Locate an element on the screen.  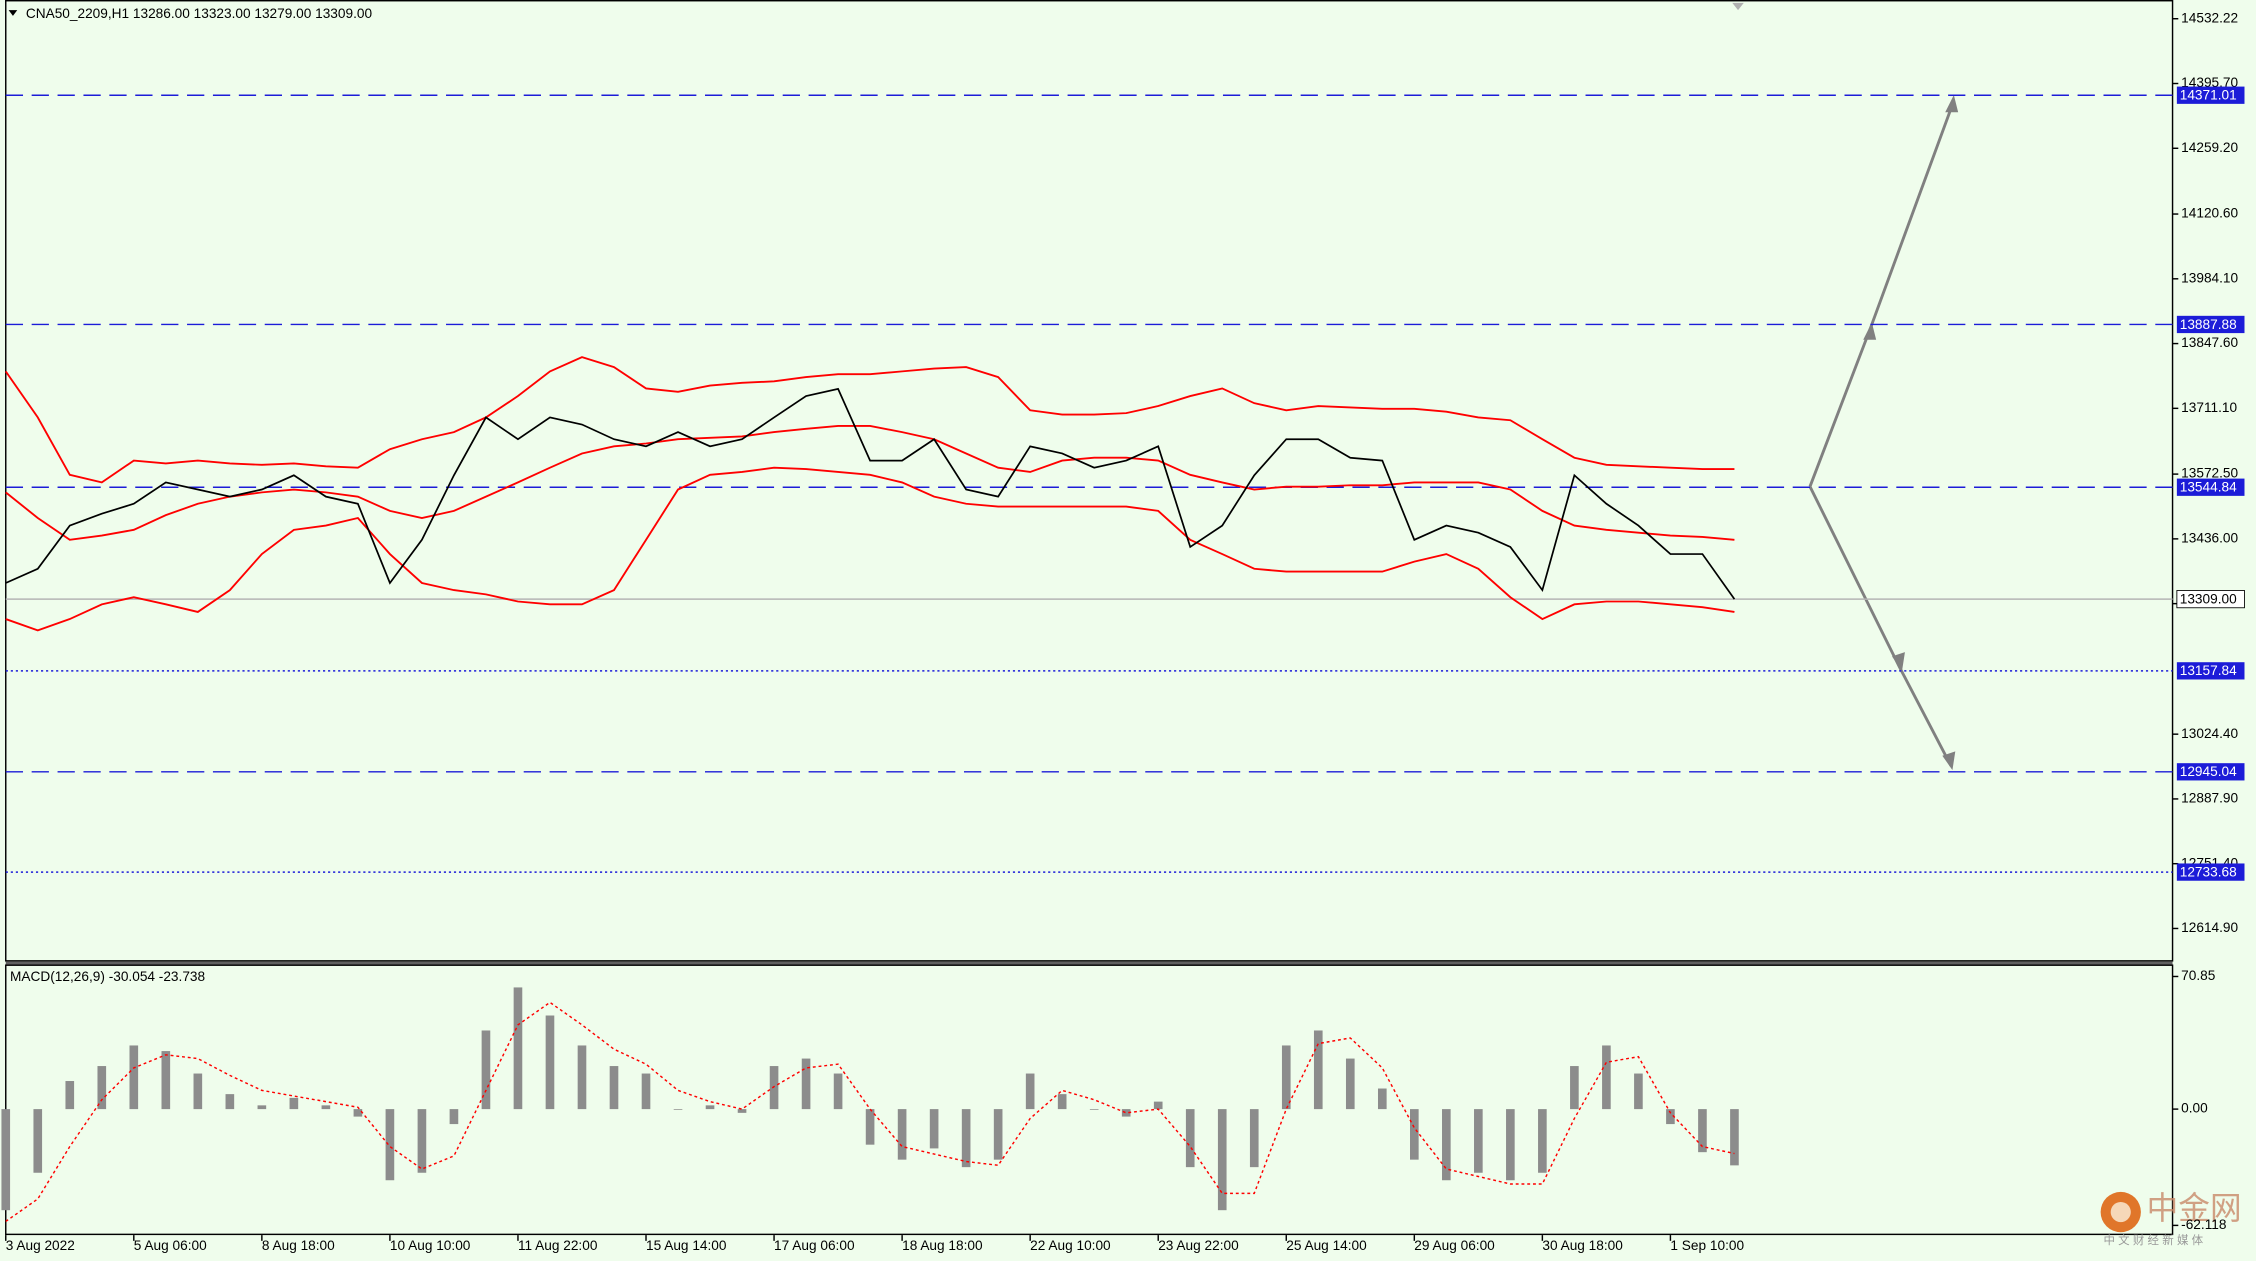
x-tick-label: 17 Aug 06:00 is located at coordinates (814, 1245).